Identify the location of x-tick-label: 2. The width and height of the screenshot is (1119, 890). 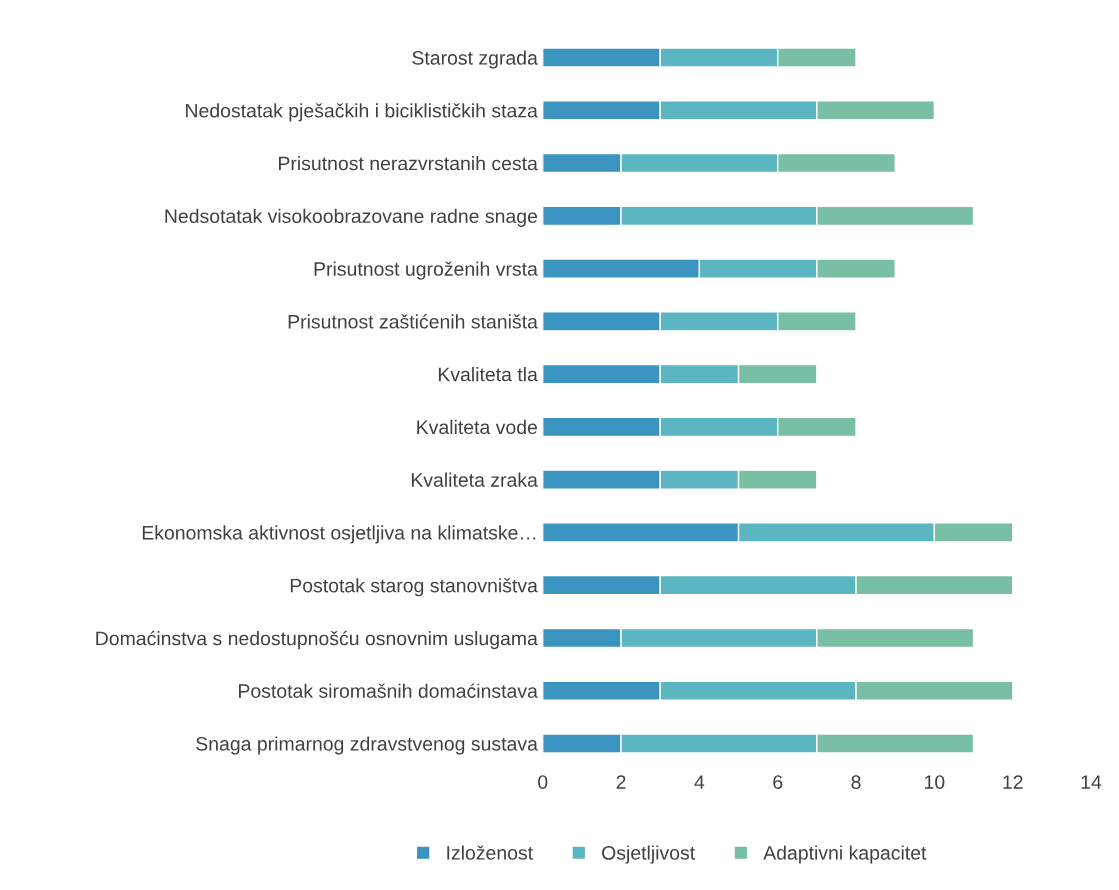
(621, 782).